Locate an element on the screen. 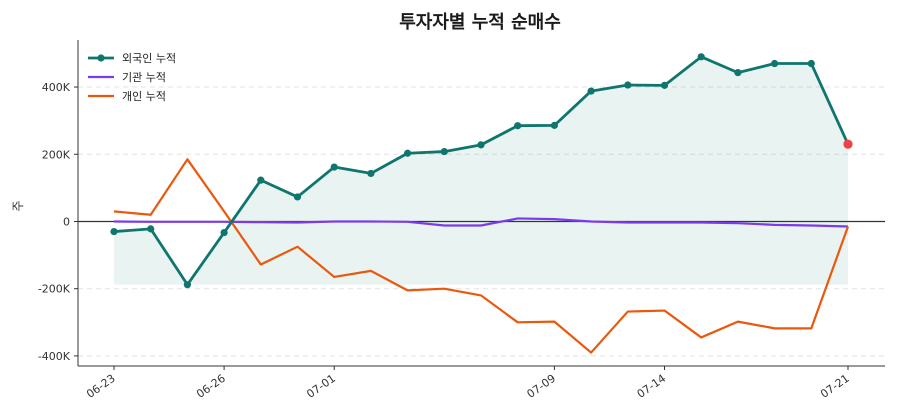 This screenshot has width=900, height=420. chart-title: 투자자별 누적 순매수 is located at coordinates (480, 22).